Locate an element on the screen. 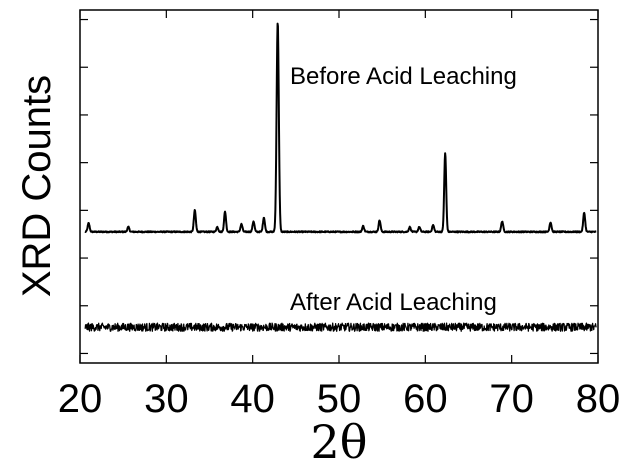 The width and height of the screenshot is (626, 467). x-tick-labels: 20 30 40 50 60 70 80 is located at coordinates (339, 399).